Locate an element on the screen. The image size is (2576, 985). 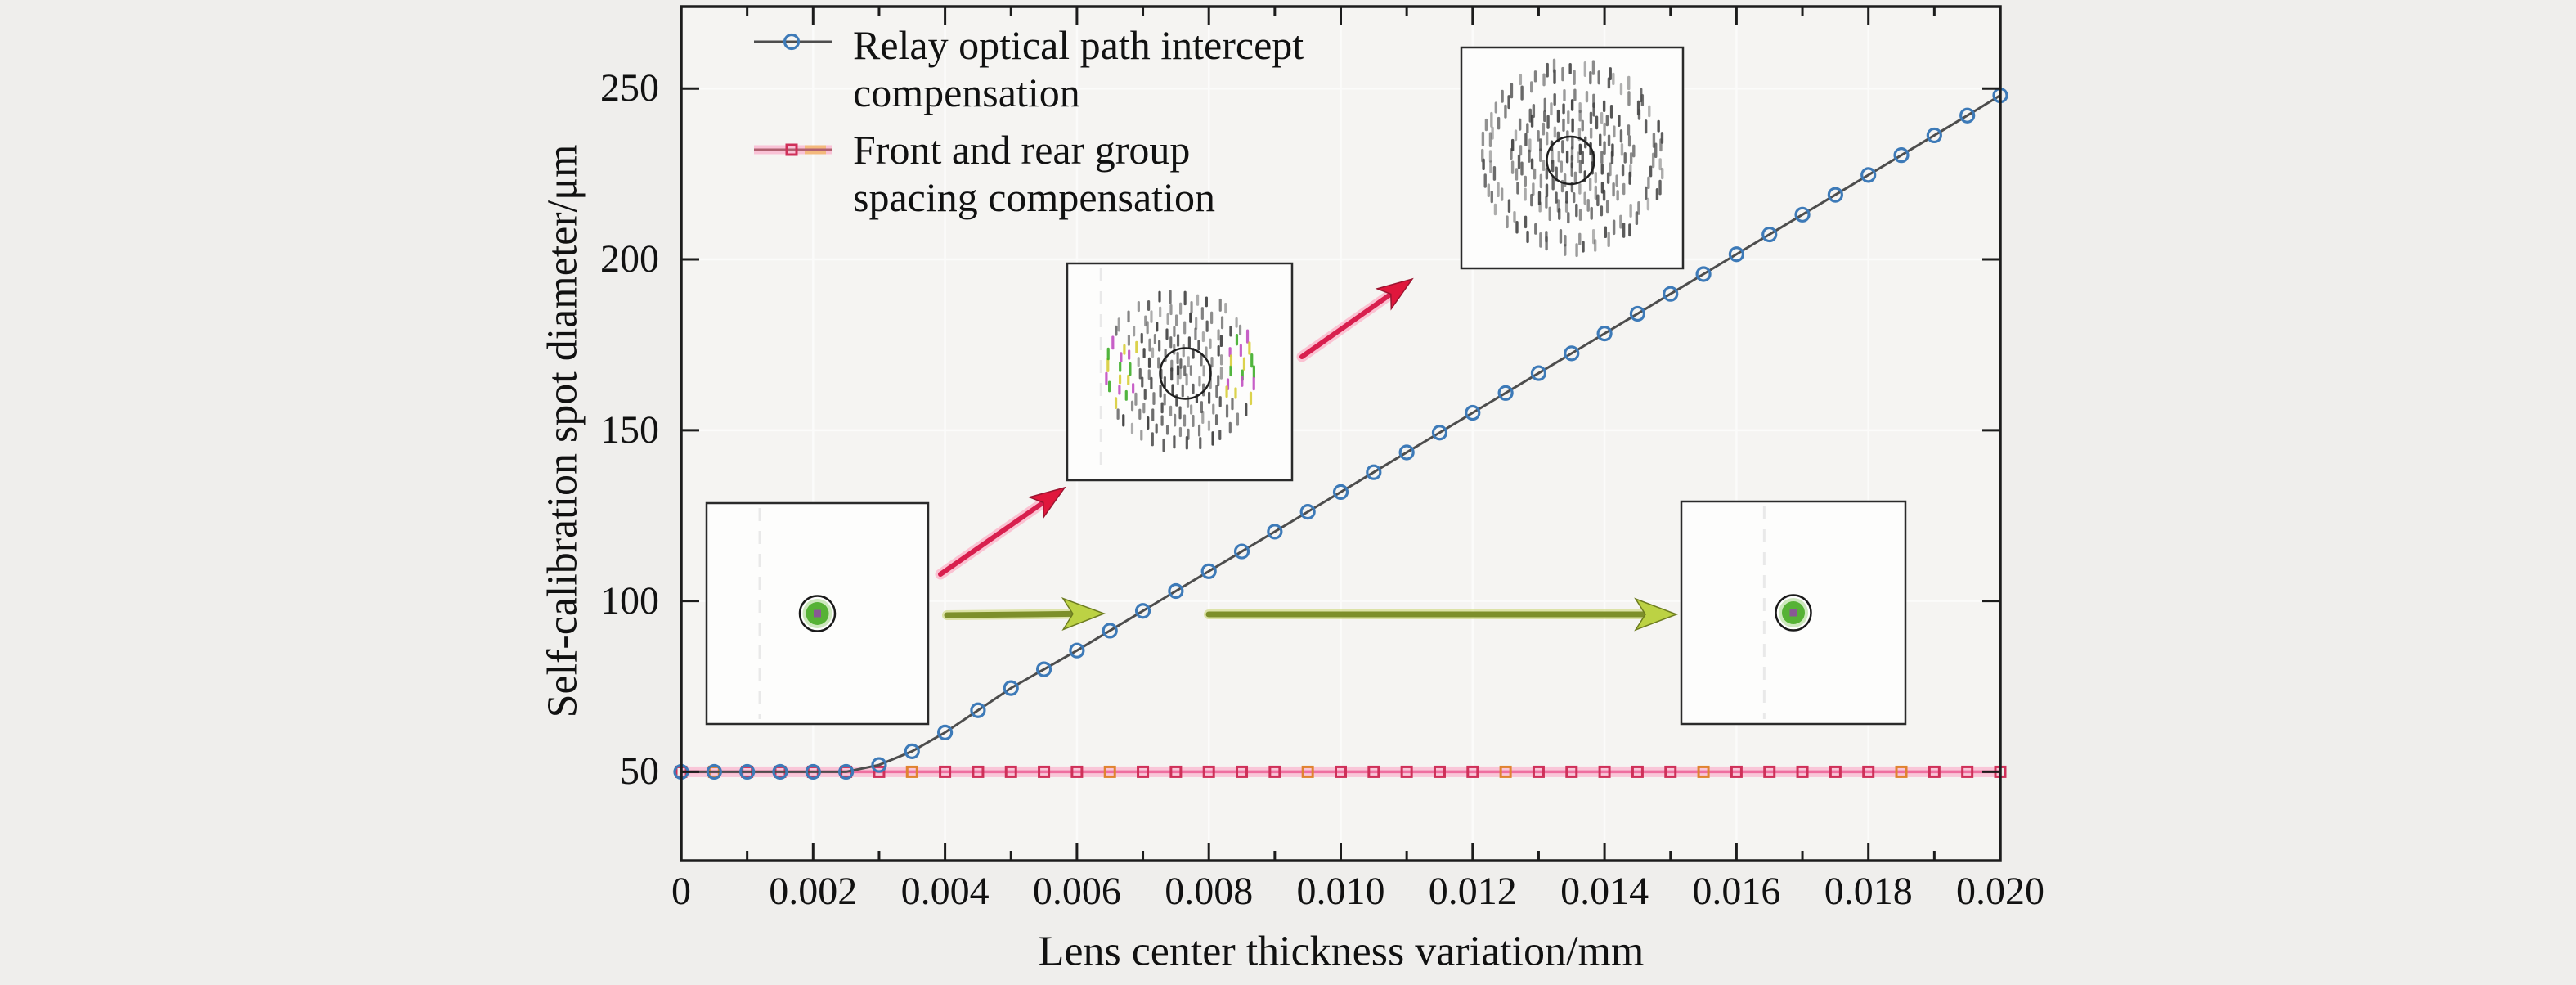
x-tick-label: 0.012 is located at coordinates (1472, 891).